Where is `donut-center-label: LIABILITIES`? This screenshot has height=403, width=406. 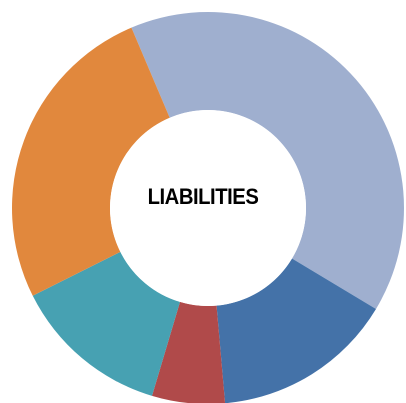 donut-center-label: LIABILITIES is located at coordinates (203, 196).